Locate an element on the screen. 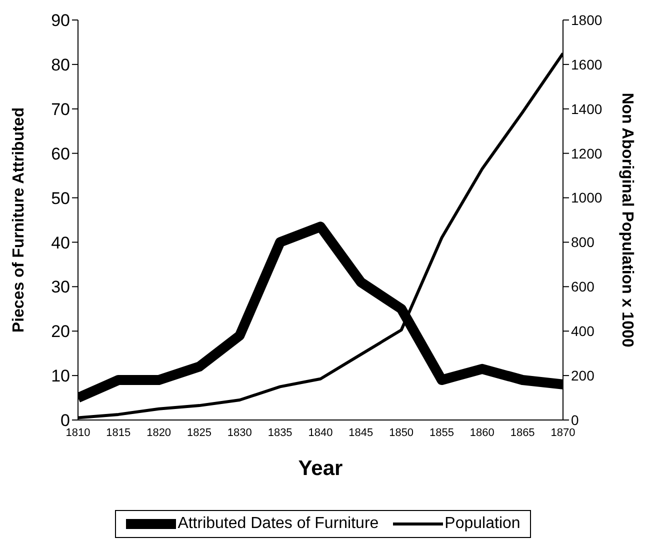  y-tick-label: 10 is located at coordinates (60, 376).